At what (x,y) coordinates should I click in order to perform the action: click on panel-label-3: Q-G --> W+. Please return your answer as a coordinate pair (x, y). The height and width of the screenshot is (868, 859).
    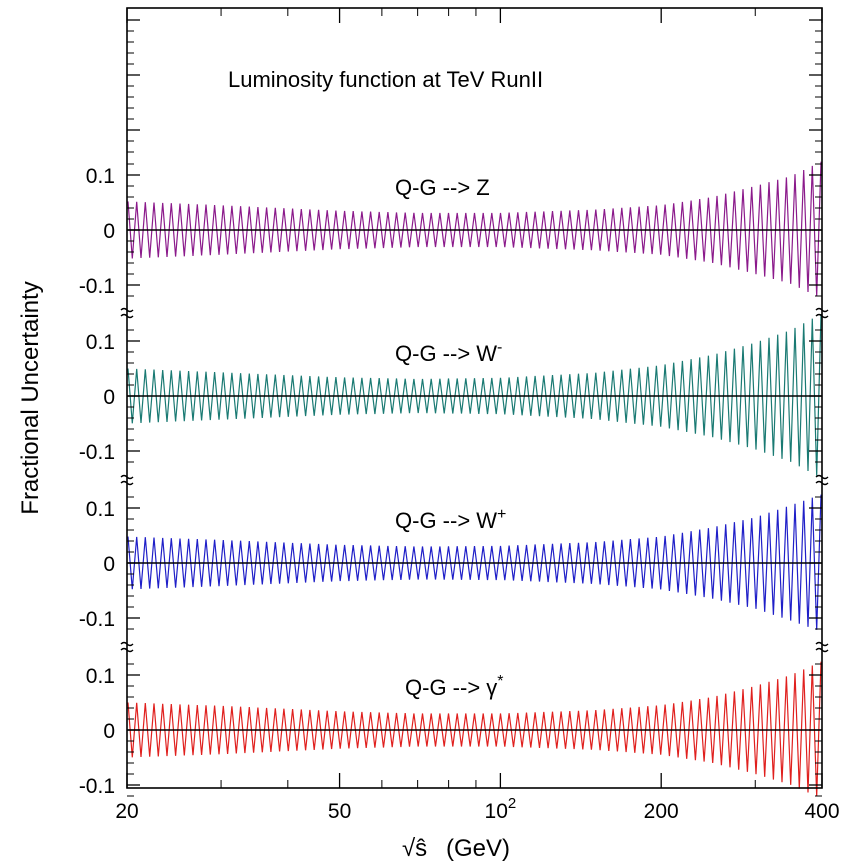
    Looking at the image, I should click on (450, 519).